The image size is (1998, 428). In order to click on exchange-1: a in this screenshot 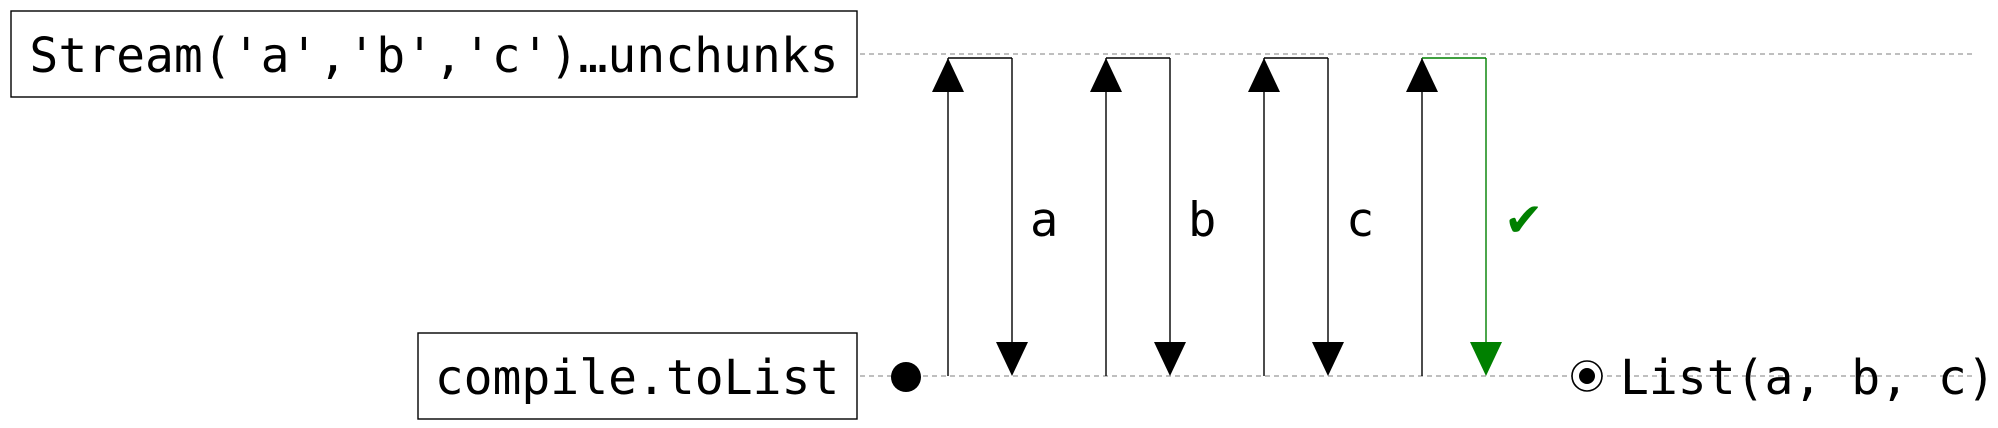, I will do `click(995, 216)`.